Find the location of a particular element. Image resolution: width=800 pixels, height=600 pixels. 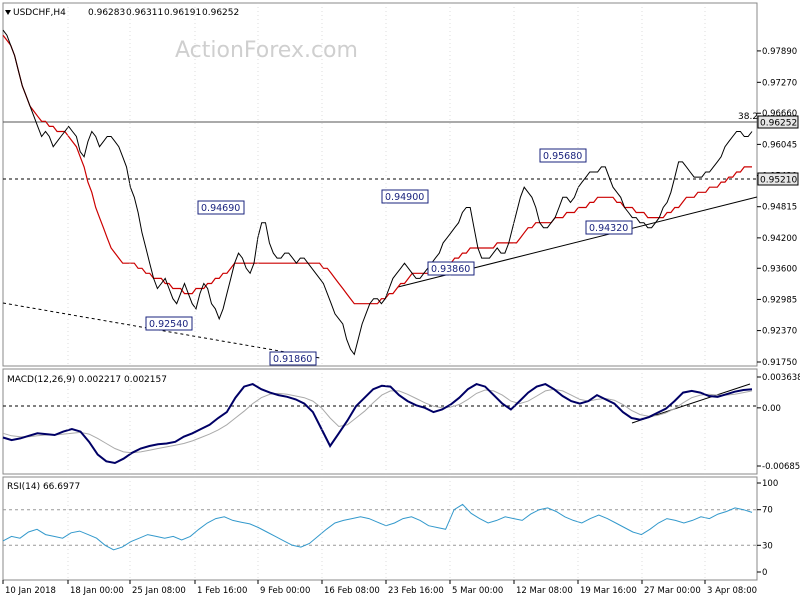

macd-y-tick-label: 0.003638 is located at coordinates (781, 378).